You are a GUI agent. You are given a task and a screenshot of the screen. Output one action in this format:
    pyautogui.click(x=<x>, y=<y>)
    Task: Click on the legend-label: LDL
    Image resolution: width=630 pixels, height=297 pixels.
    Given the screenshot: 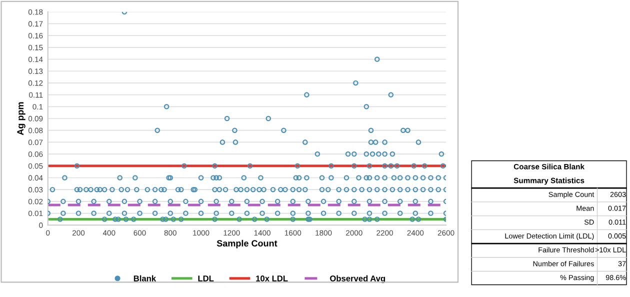 What is the action you would take?
    pyautogui.click(x=206, y=279)
    